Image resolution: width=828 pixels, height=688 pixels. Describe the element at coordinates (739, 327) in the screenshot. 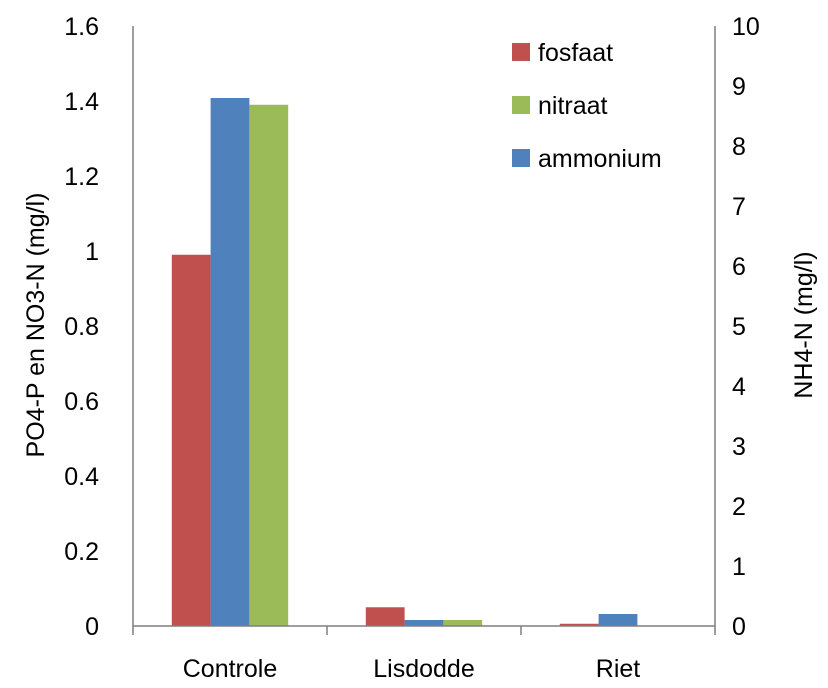

I see `right-y-tick-label: 5` at that location.